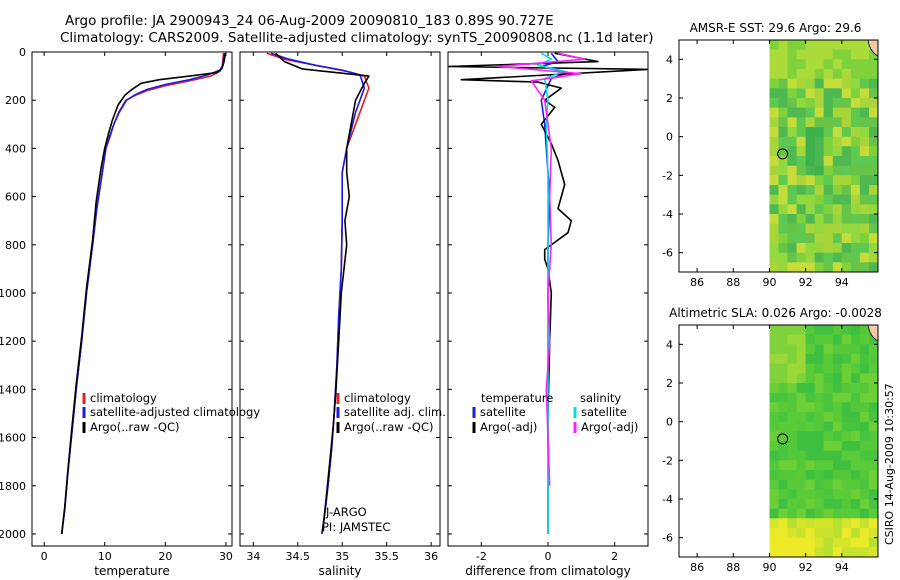  I want to click on difference-legend-temp-satellite-label: satellite, so click(503, 412).